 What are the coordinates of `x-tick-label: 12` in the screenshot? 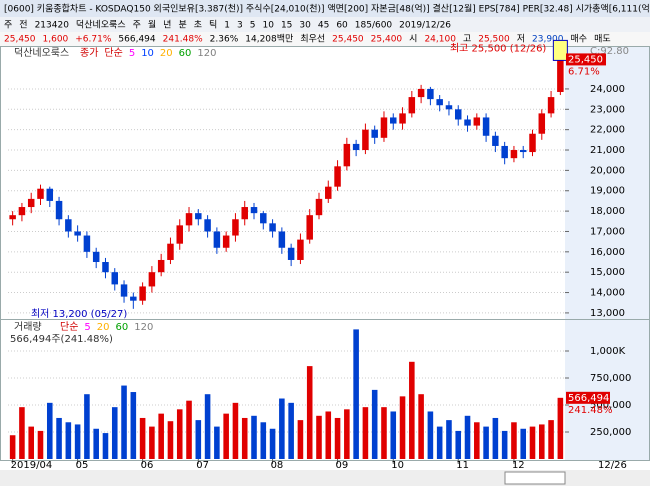 It's located at (518, 465).